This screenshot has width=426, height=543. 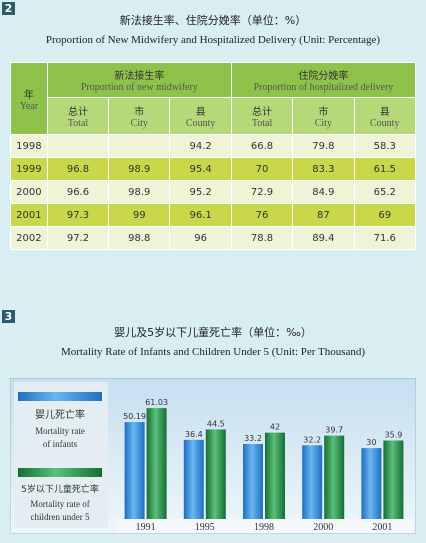 What do you see at coordinates (200, 215) in the screenshot?
I see `value-cell: 96.1` at bounding box center [200, 215].